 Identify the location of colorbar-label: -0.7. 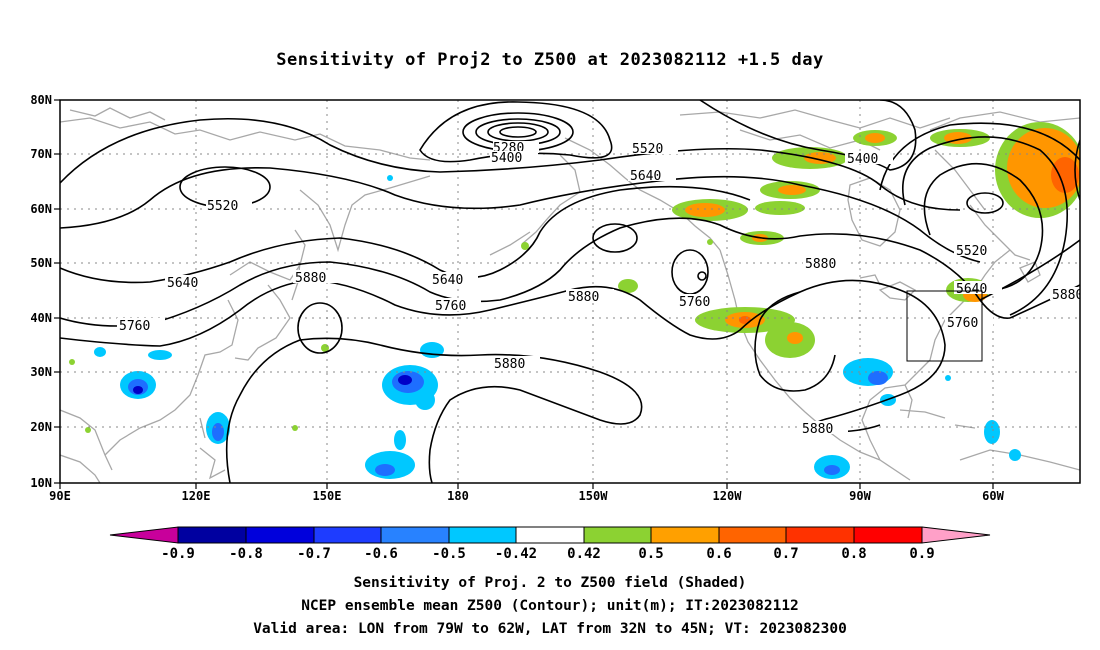
(314, 553).